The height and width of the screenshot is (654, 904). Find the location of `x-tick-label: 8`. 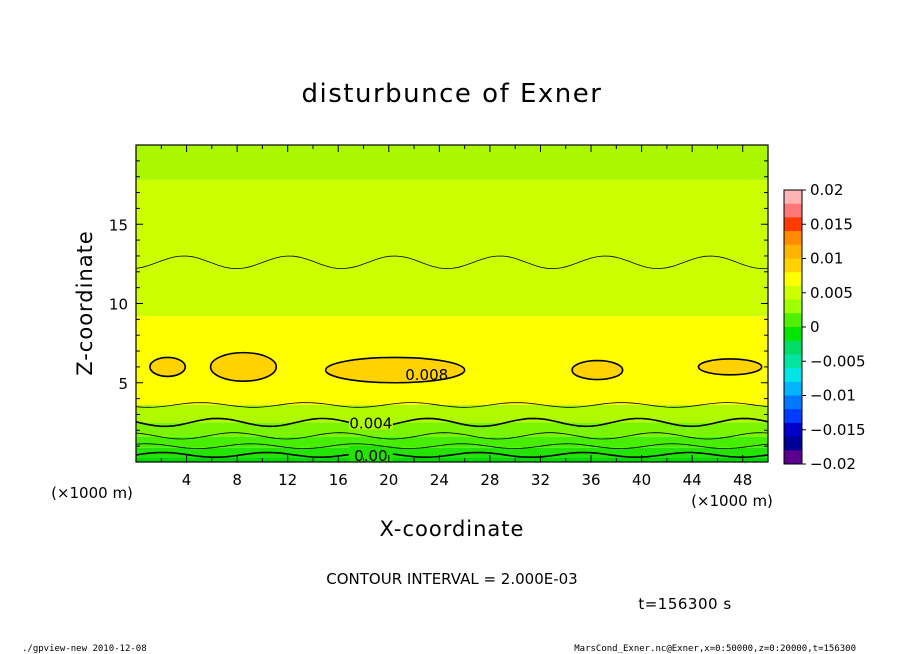

x-tick-label: 8 is located at coordinates (237, 480).